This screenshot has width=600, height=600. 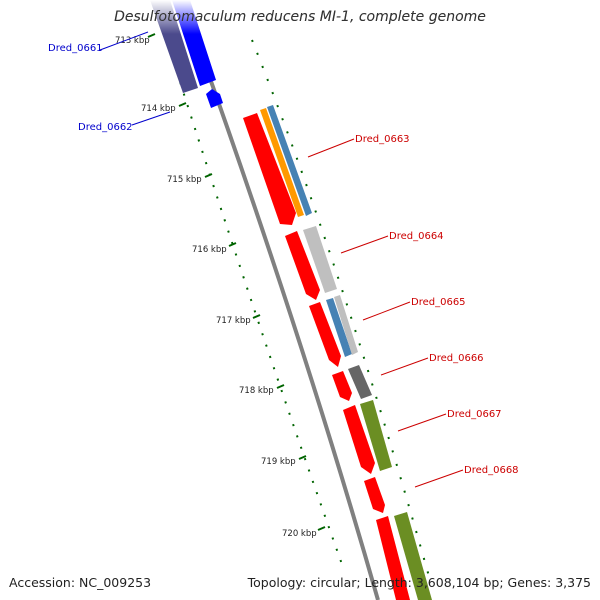 What do you see at coordinates (256, 391) in the screenshot?
I see `tick-label-718: 718 kbp` at bounding box center [256, 391].